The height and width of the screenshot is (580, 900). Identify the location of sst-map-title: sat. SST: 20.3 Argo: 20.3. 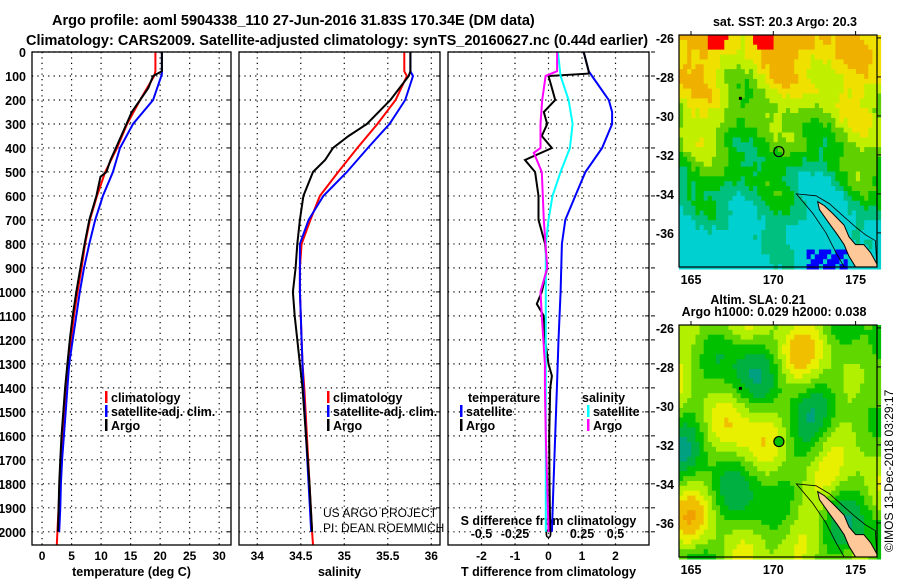
(785, 22).